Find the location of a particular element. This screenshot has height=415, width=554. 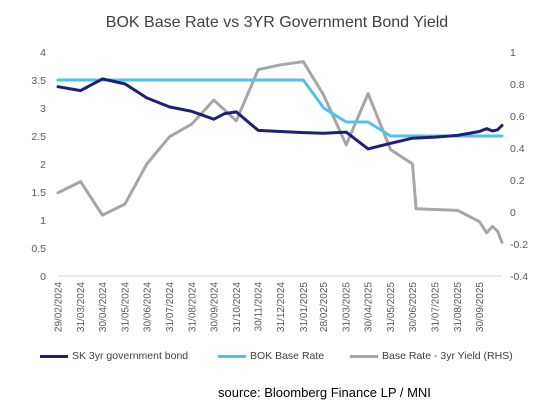

legend-label-spread: Base Rate - 3yr Yield (RHS) is located at coordinates (447, 356).